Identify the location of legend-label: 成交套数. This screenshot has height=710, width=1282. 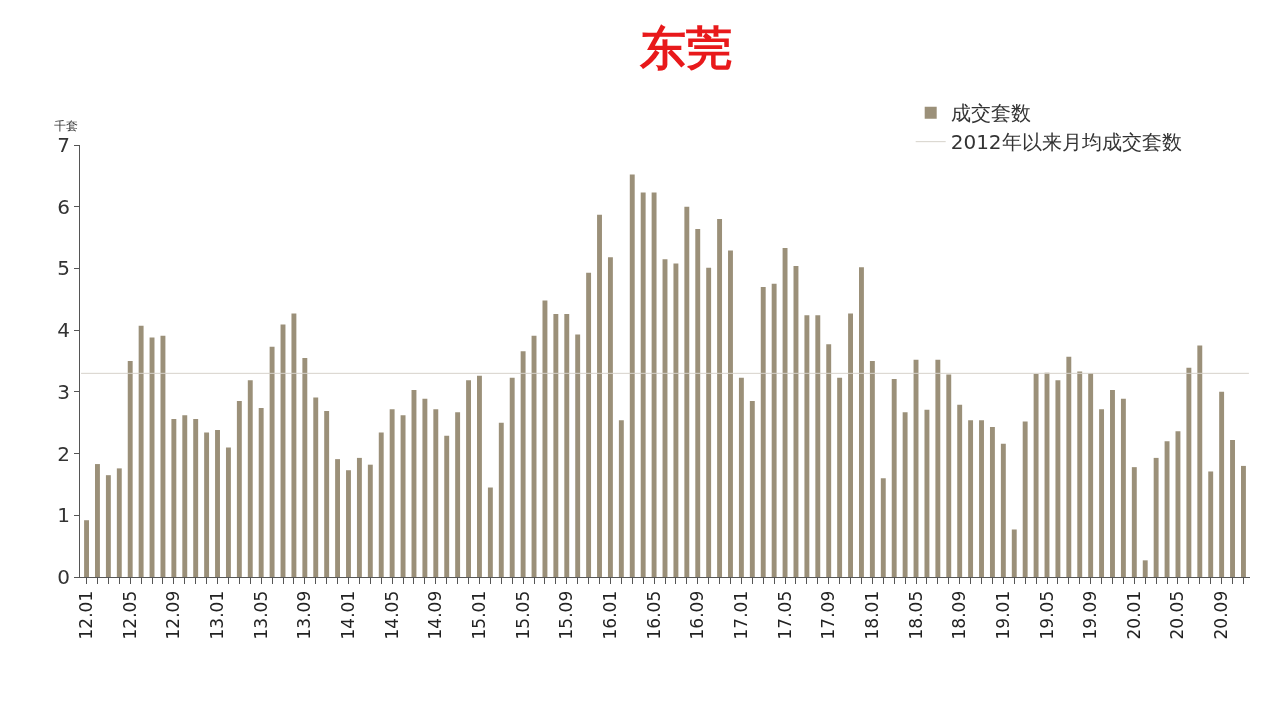
(990, 113).